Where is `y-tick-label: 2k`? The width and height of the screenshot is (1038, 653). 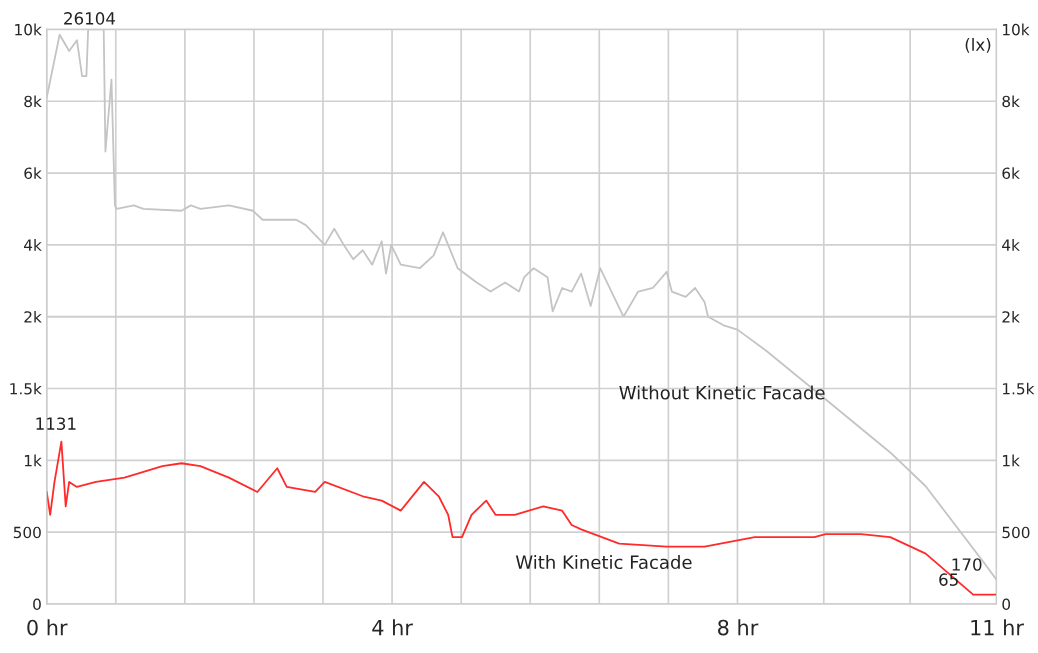
y-tick-label: 2k is located at coordinates (33, 316).